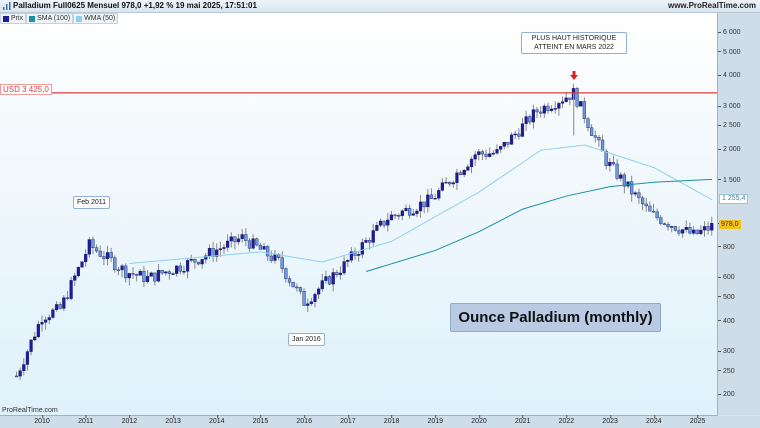 The width and height of the screenshot is (760, 428). What do you see at coordinates (726, 278) in the screenshot?
I see `y-tick-label: 600` at bounding box center [726, 278].